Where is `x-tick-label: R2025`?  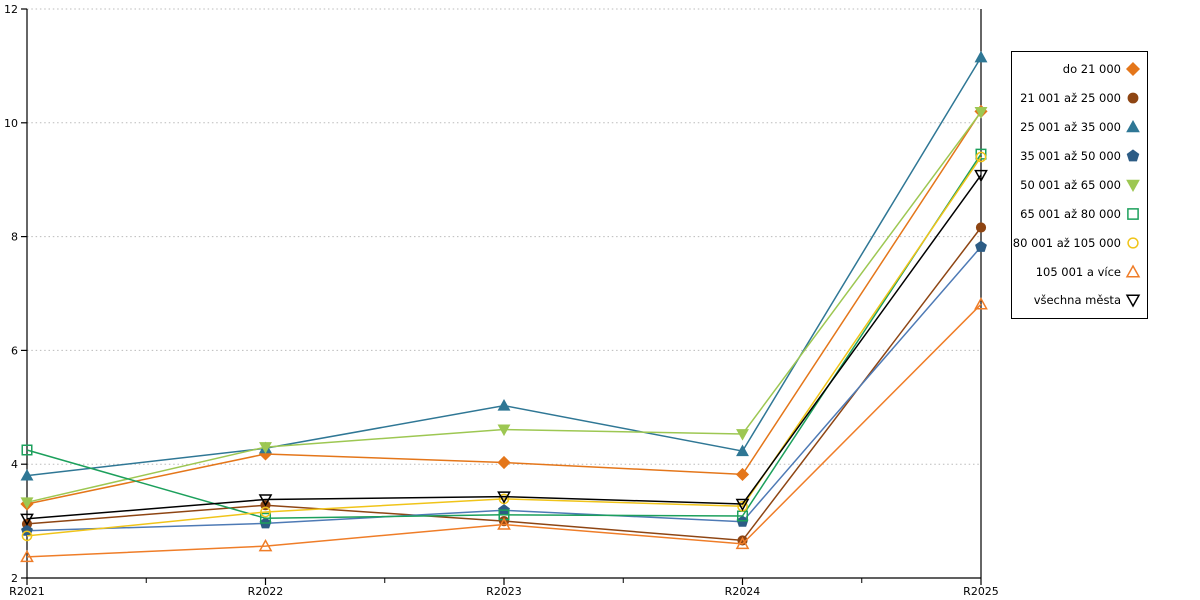
x-tick-label: R2025 is located at coordinates (981, 591).